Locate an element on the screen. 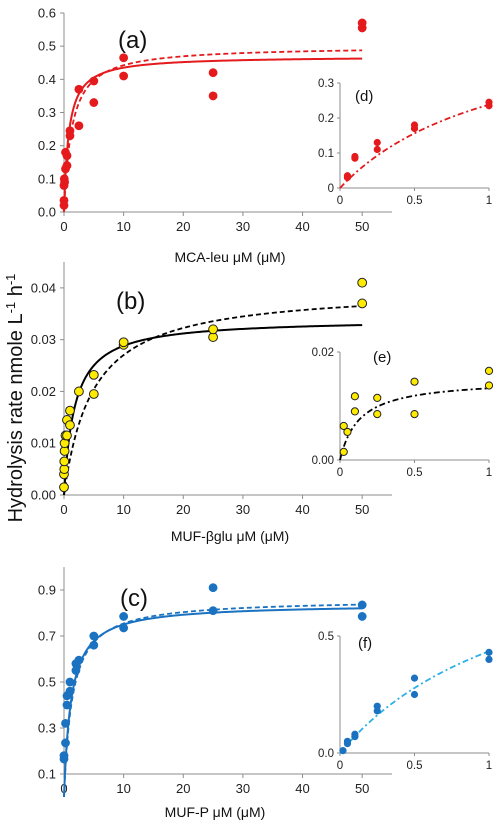 The image size is (500, 826). x-axis-label: MUF-P μM (μM) is located at coordinates (215, 812).